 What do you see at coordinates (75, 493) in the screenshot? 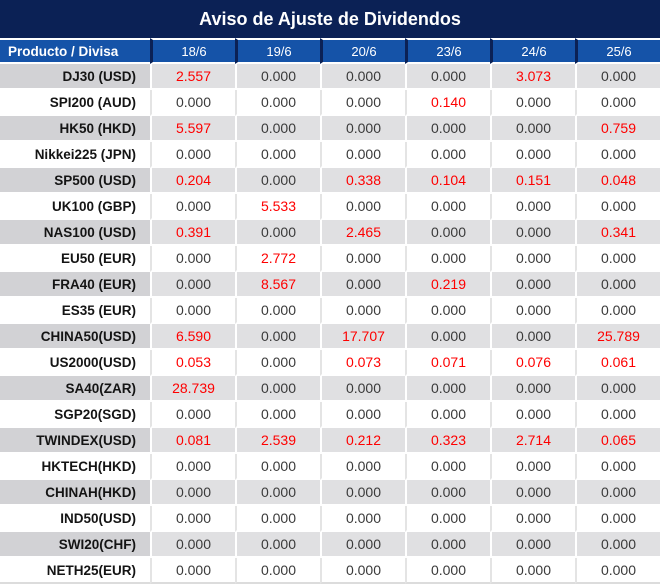
I see `product-cell: CHINAH(HKD)` at bounding box center [75, 493].